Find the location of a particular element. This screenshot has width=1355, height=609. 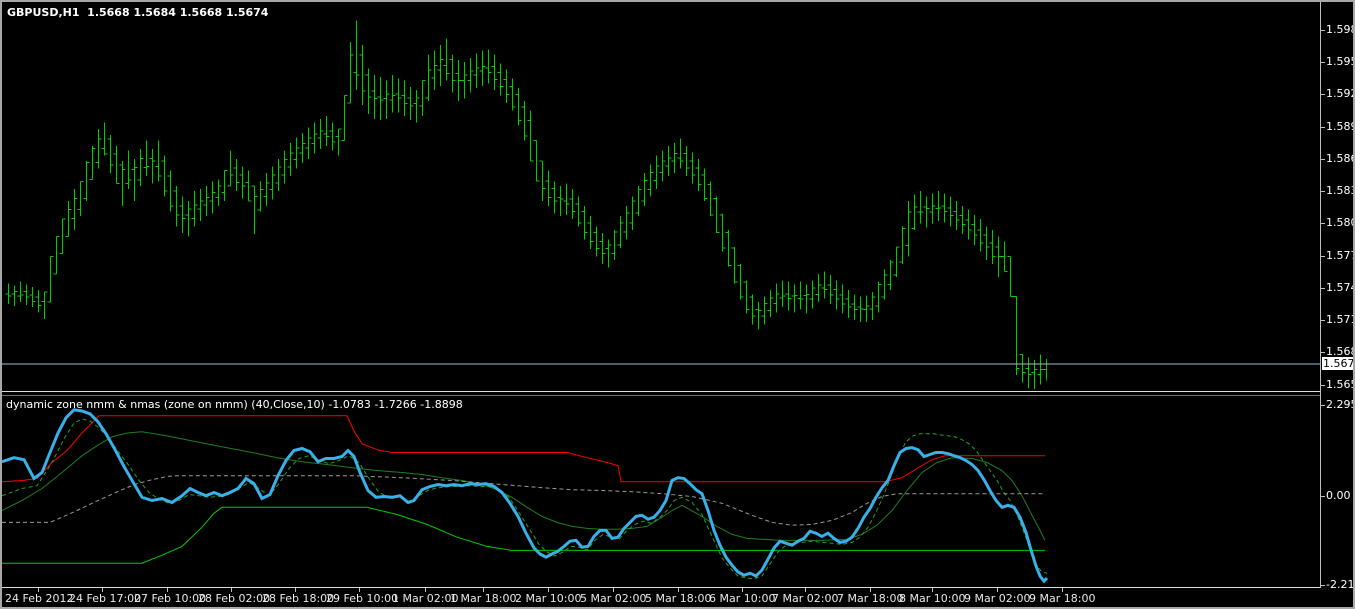

price-axis-label: 1.5685 is located at coordinates (1339, 351).